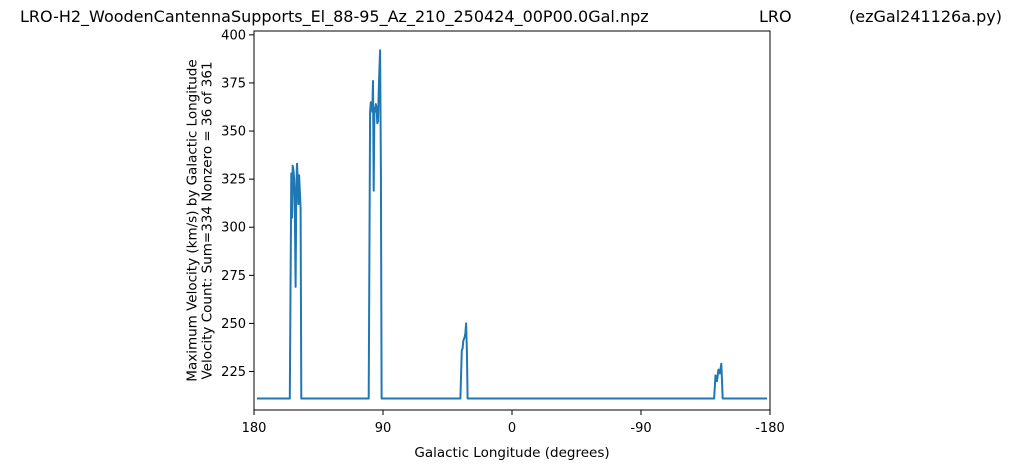 This screenshot has height=470, width=1024. Describe the element at coordinates (233, 228) in the screenshot. I see `y-tick-label: 300` at that location.